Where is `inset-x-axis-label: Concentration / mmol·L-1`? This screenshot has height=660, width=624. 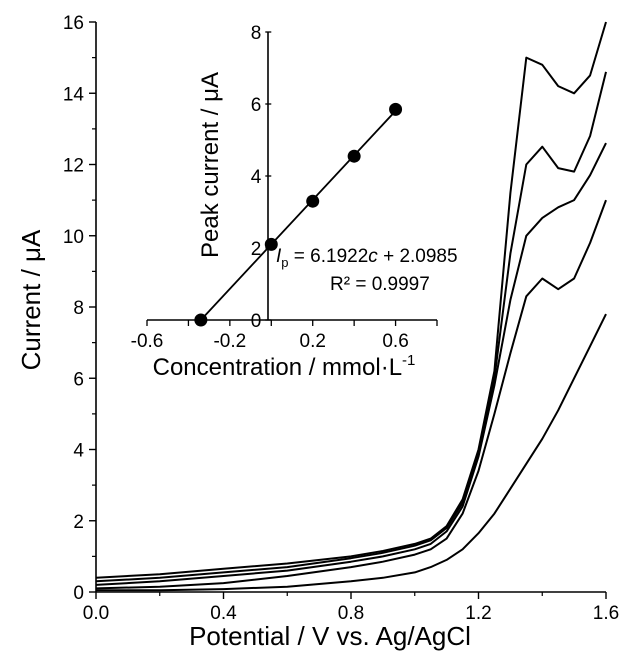
inset-x-axis-label: Concentration / mmol·L-1 is located at coordinates (284, 366).